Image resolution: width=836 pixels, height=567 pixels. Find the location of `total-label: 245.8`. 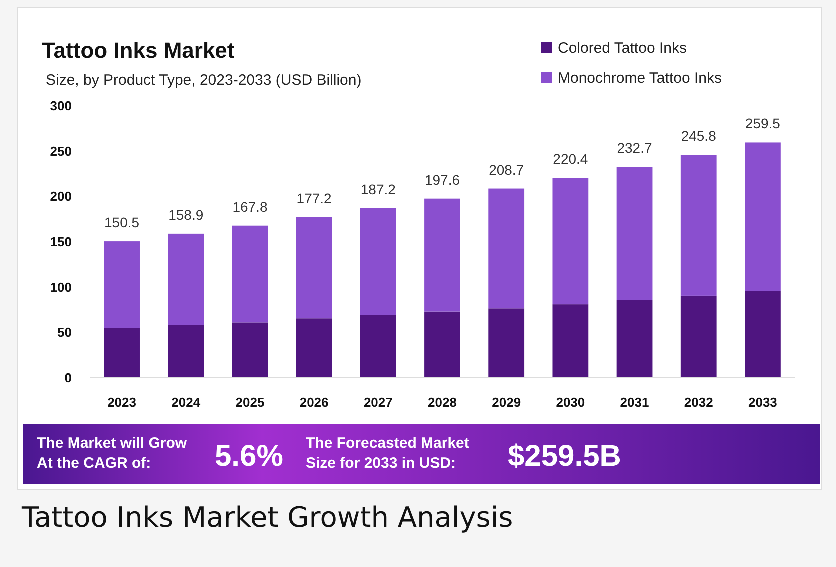

total-label: 245.8 is located at coordinates (699, 136).